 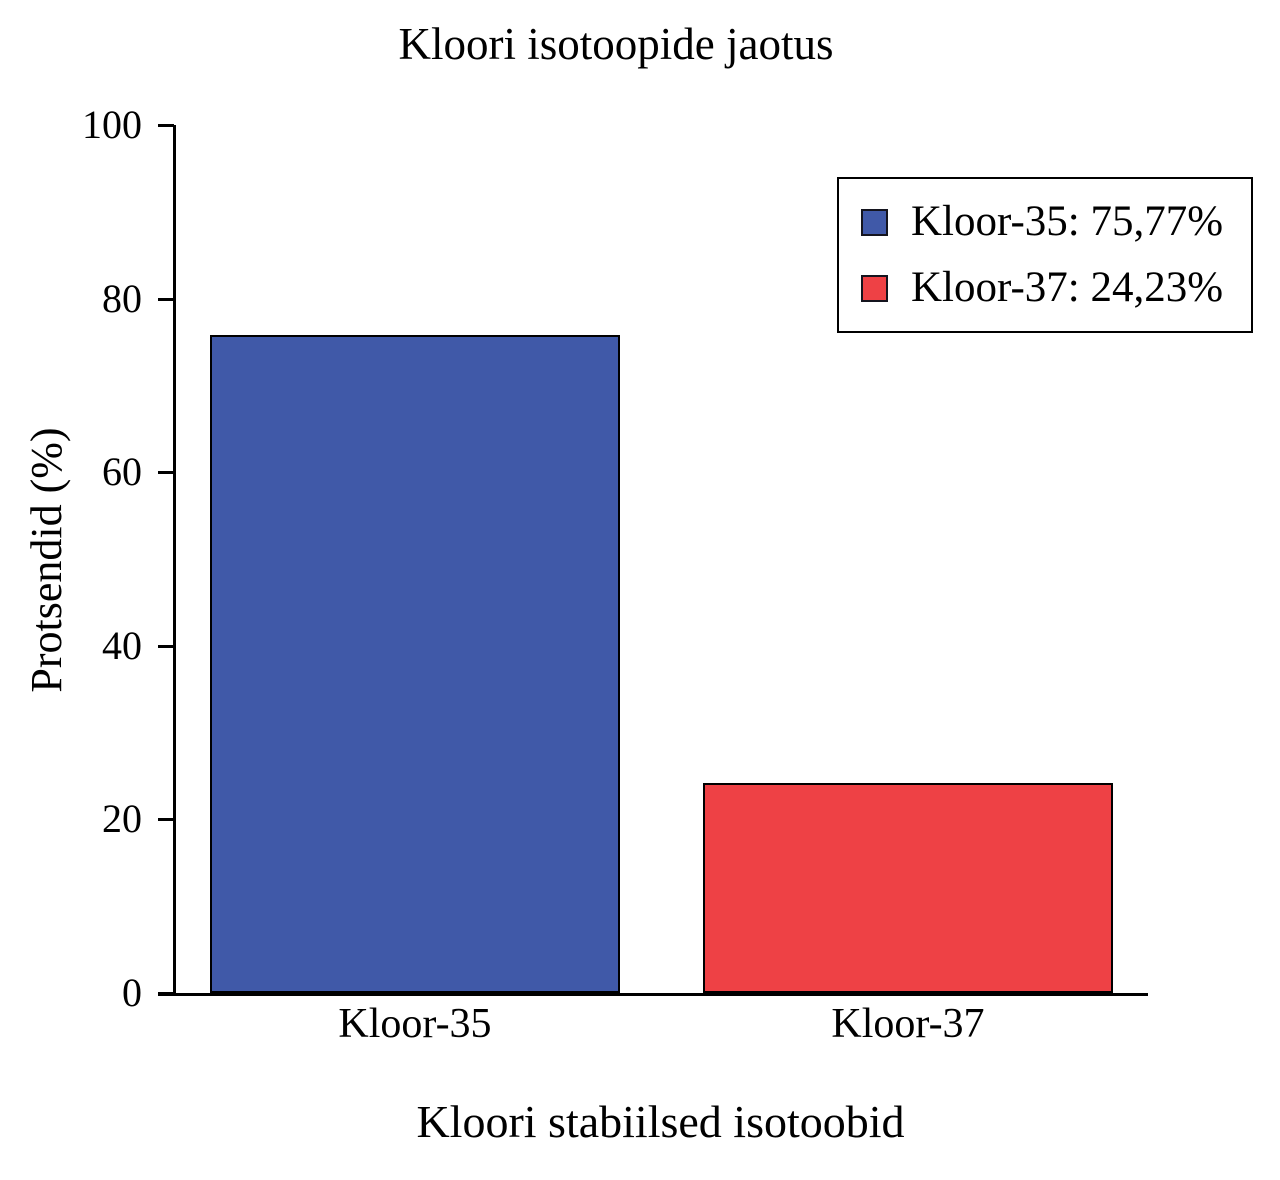 I want to click on y-axis-line, so click(x=174, y=560).